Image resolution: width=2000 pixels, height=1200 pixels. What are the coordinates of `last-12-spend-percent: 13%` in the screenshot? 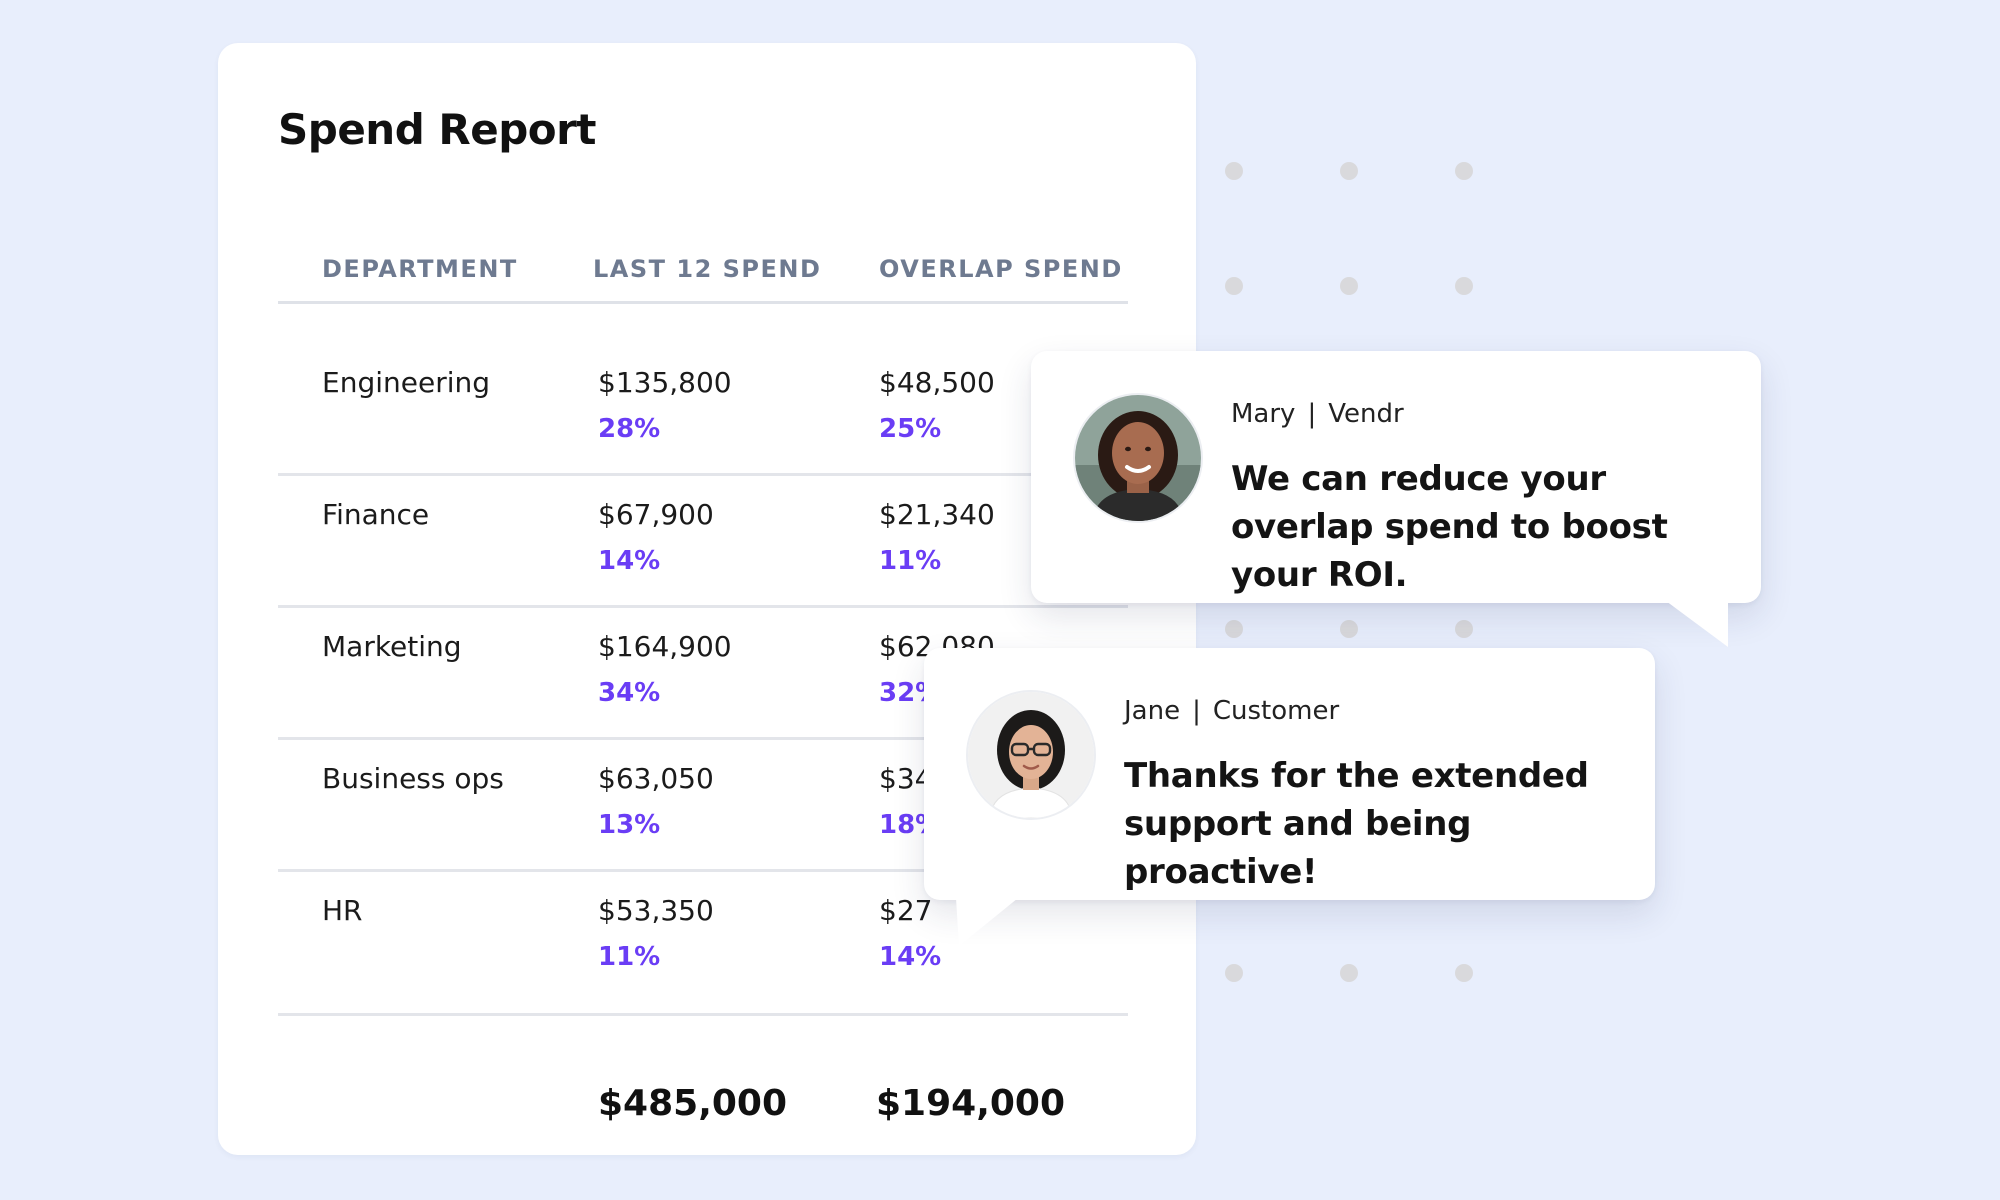 It's located at (629, 825).